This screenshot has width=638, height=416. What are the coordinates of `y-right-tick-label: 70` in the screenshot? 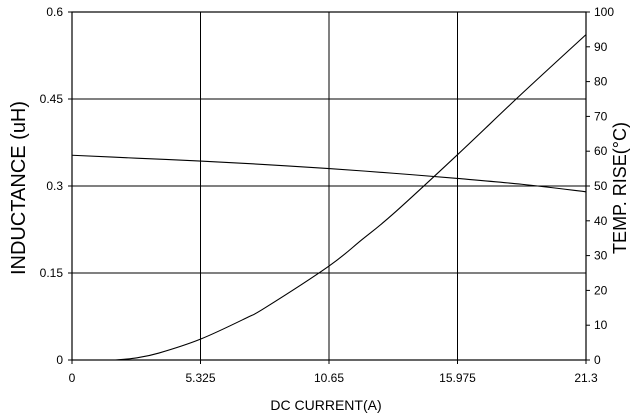 It's located at (601, 116).